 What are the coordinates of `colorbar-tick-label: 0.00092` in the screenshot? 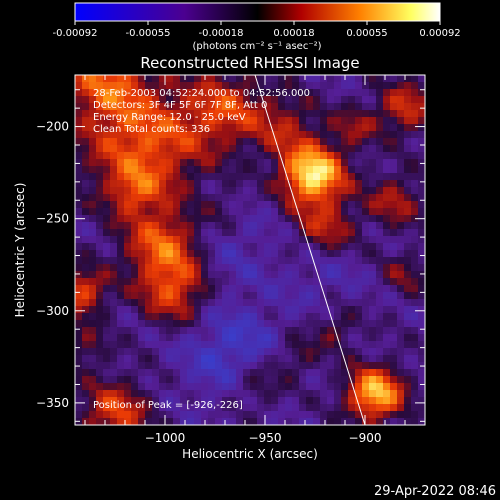 It's located at (439, 33).